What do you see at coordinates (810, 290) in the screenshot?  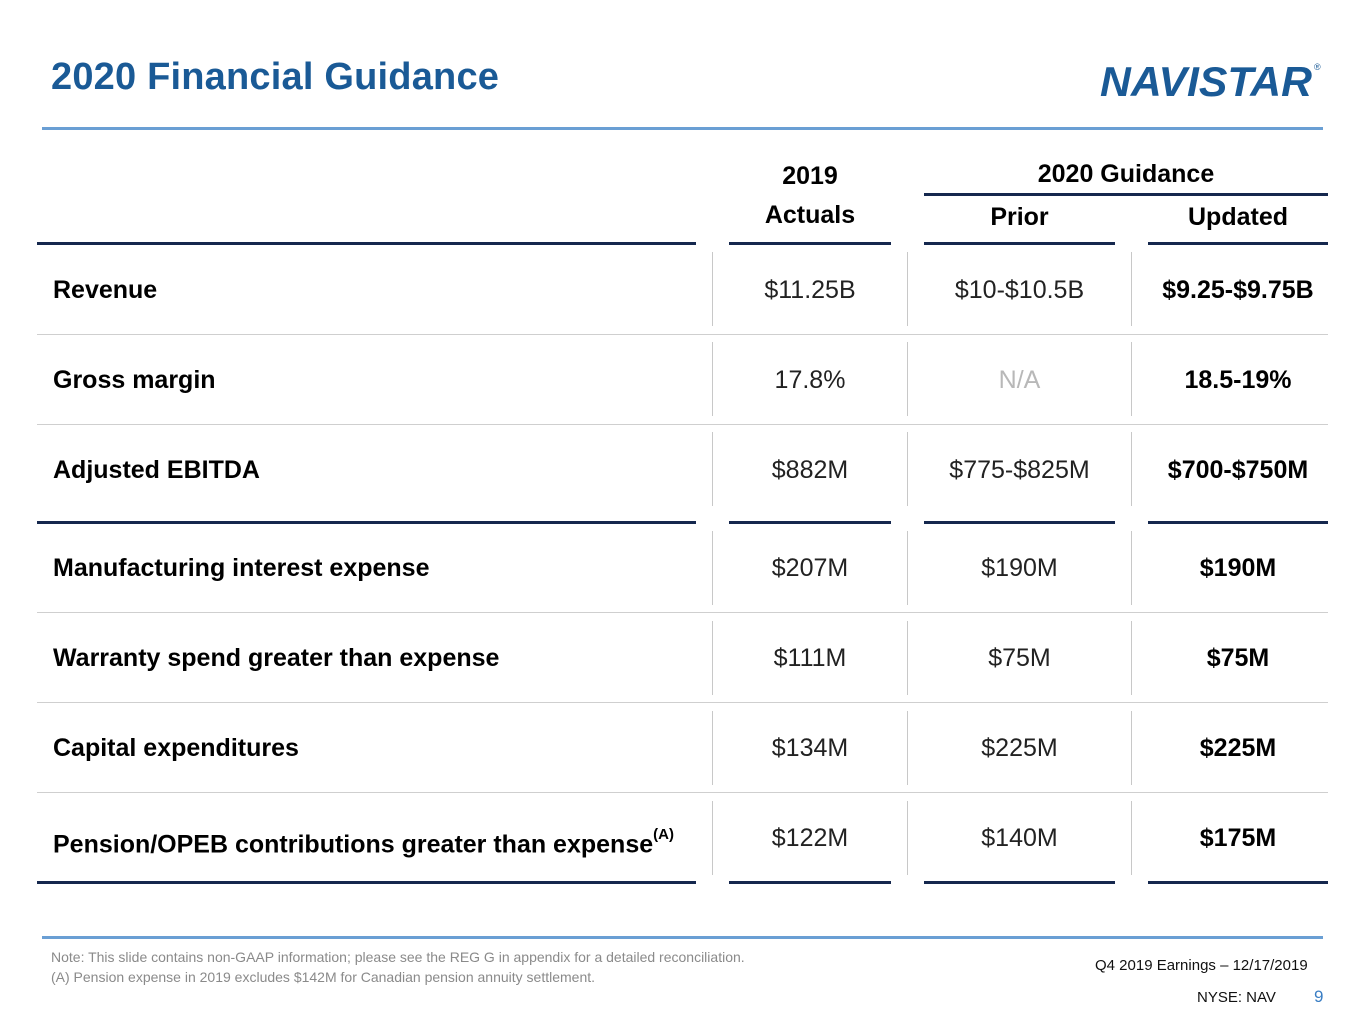 I see `cell-actuals-revenue: $11.25B` at bounding box center [810, 290].